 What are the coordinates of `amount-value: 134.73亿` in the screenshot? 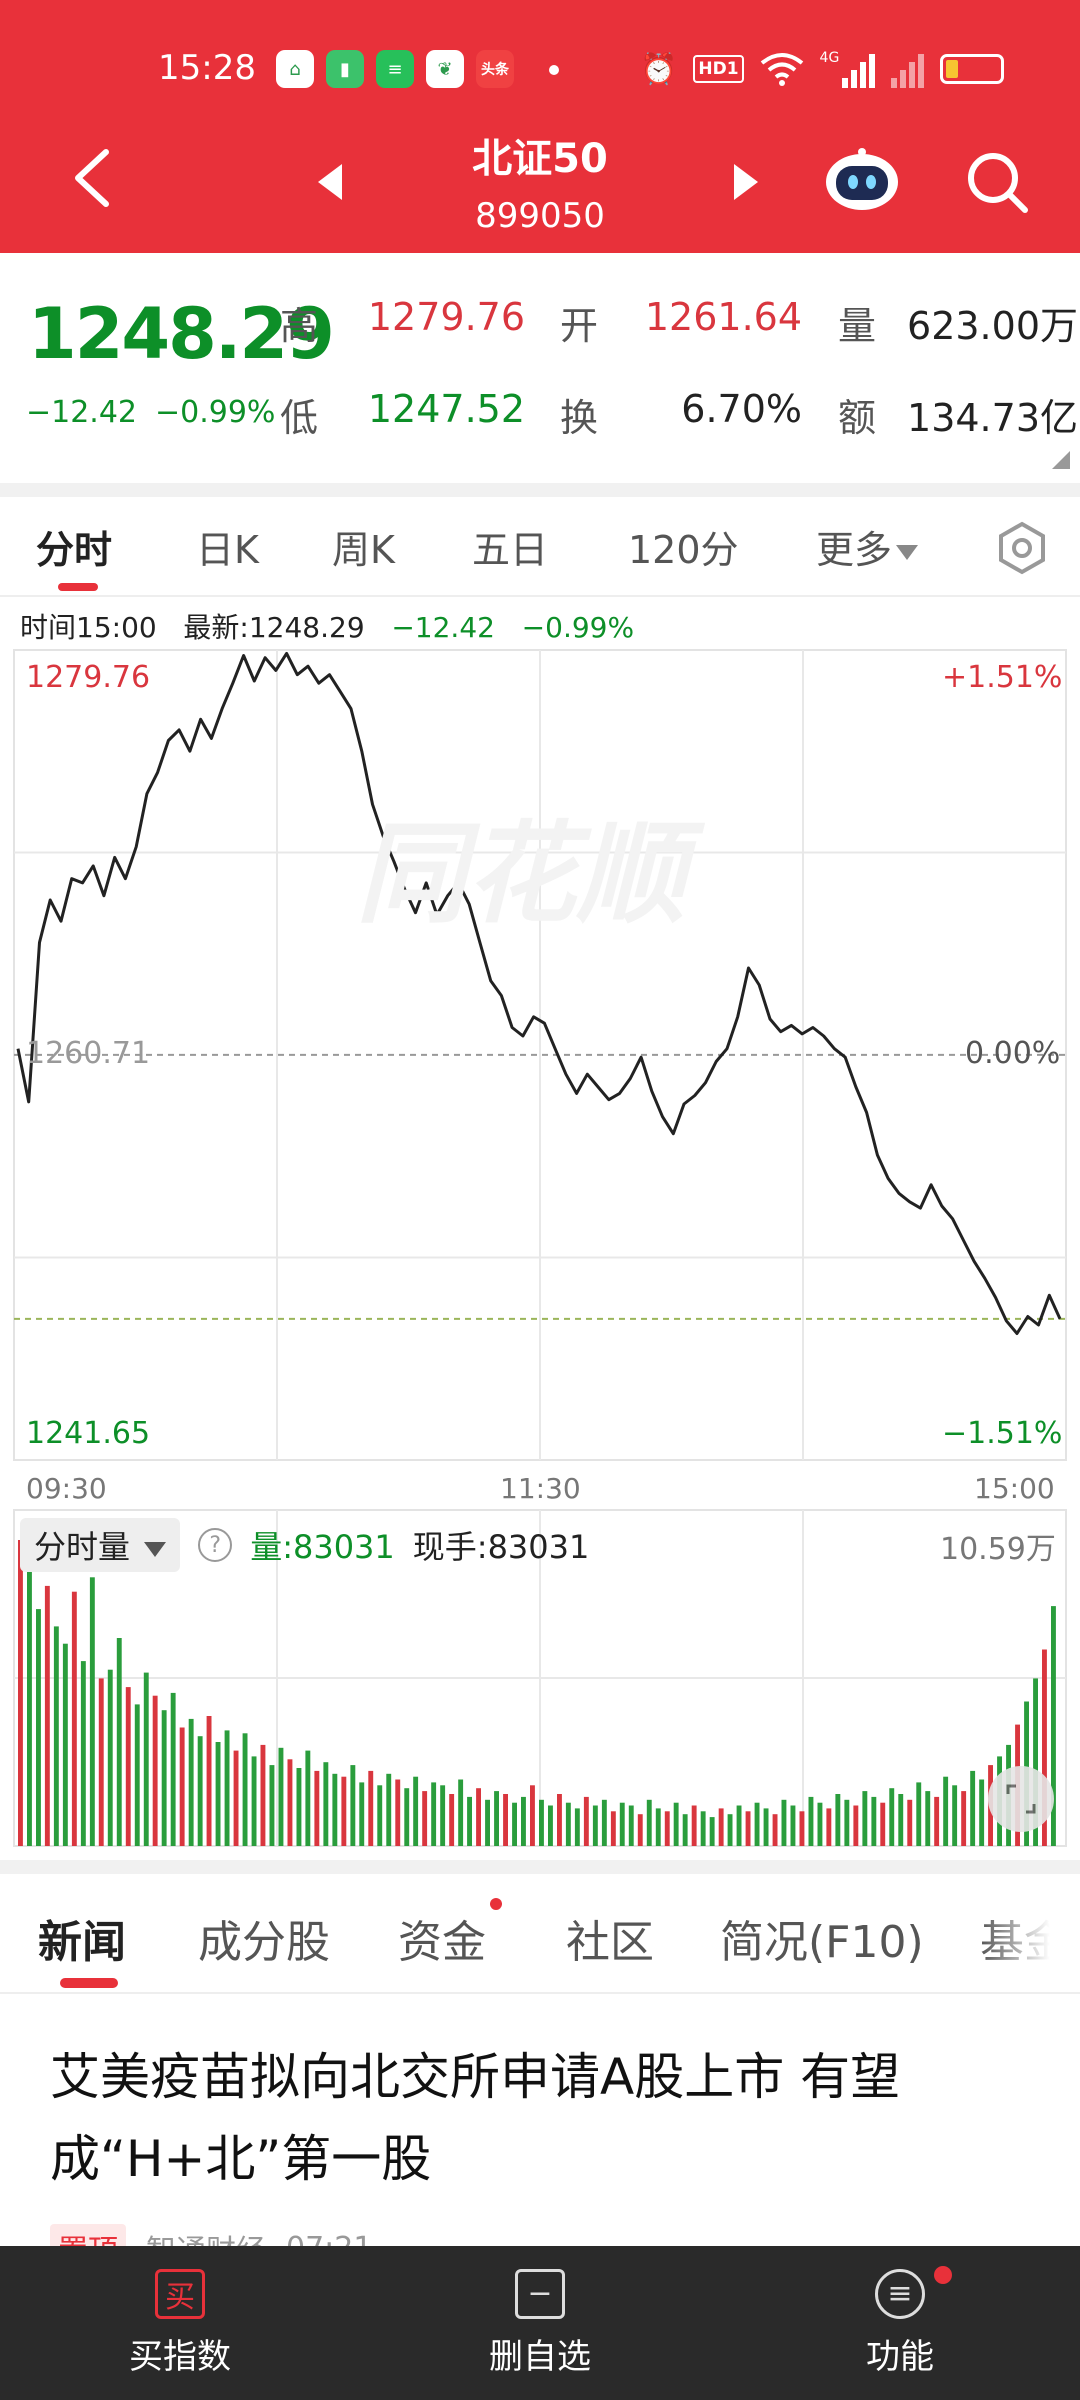 It's located at (992, 418).